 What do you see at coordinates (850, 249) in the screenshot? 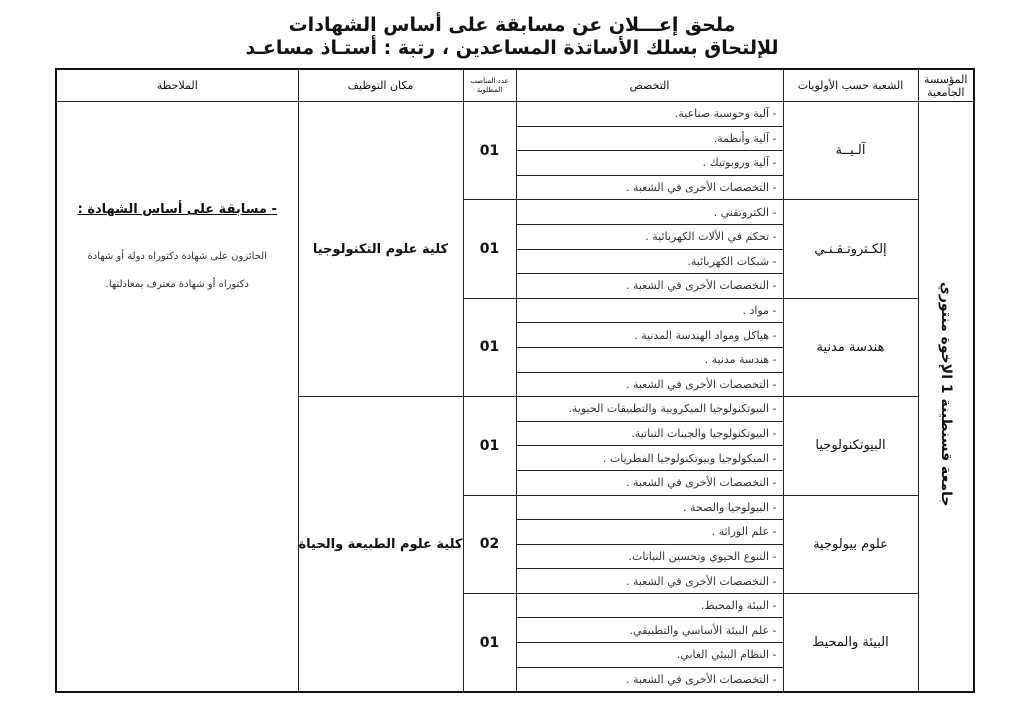
I see `field-cell: إلكـتروتـقـنـي` at bounding box center [850, 249].